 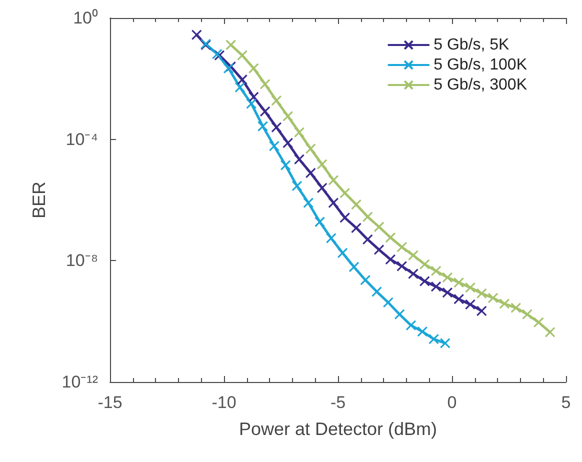 What do you see at coordinates (481, 65) in the screenshot?
I see `legend-label: 5 Gb/s, 100K` at bounding box center [481, 65].